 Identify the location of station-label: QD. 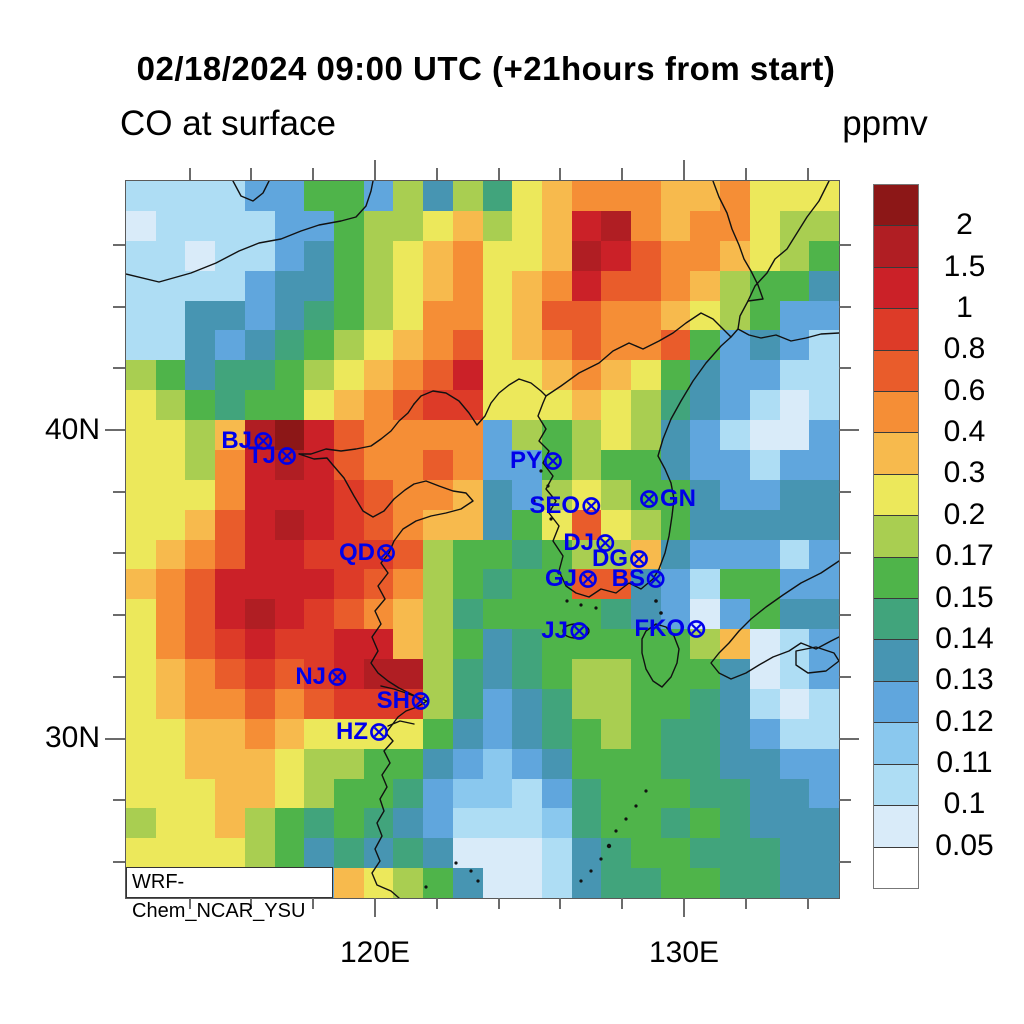
(357, 552).